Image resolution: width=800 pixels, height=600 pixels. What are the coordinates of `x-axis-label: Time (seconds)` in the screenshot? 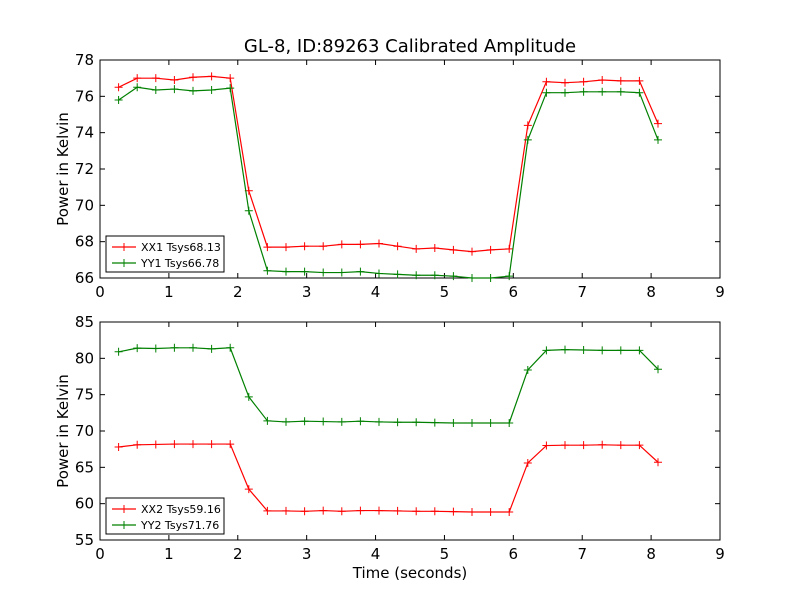 It's located at (410, 573).